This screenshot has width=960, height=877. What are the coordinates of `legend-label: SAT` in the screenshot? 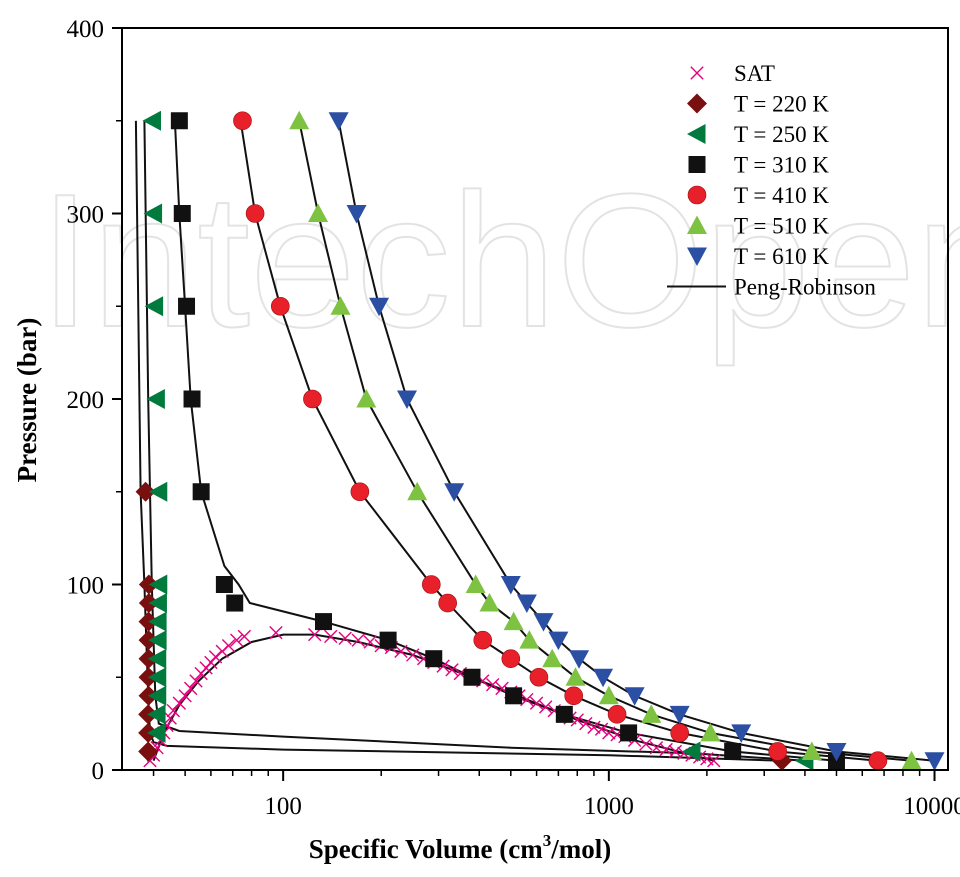 It's located at (754, 73).